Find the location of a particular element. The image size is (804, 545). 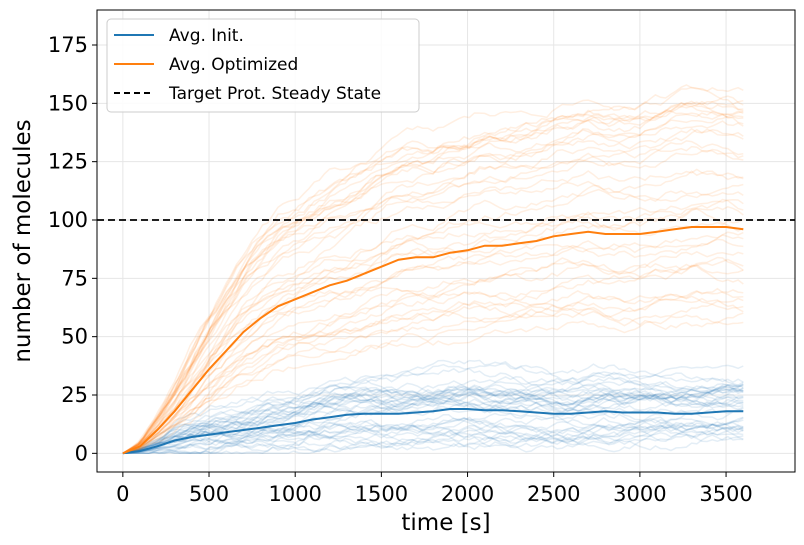

y-tick-label: 75 is located at coordinates (74, 278).